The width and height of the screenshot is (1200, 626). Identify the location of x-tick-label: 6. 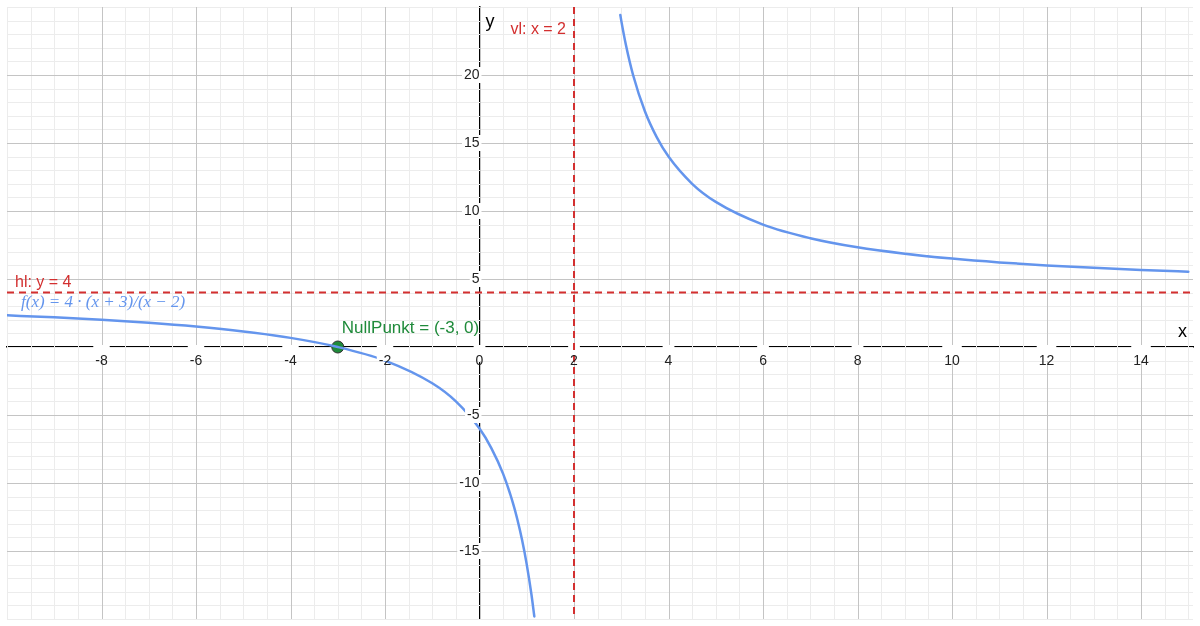
(763, 360).